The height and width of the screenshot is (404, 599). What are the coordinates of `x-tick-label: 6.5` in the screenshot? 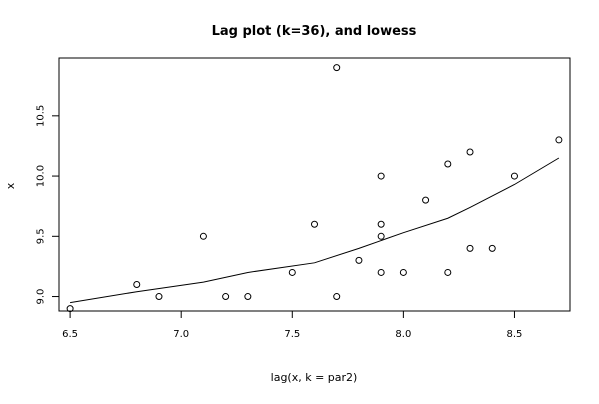 It's located at (70, 334).